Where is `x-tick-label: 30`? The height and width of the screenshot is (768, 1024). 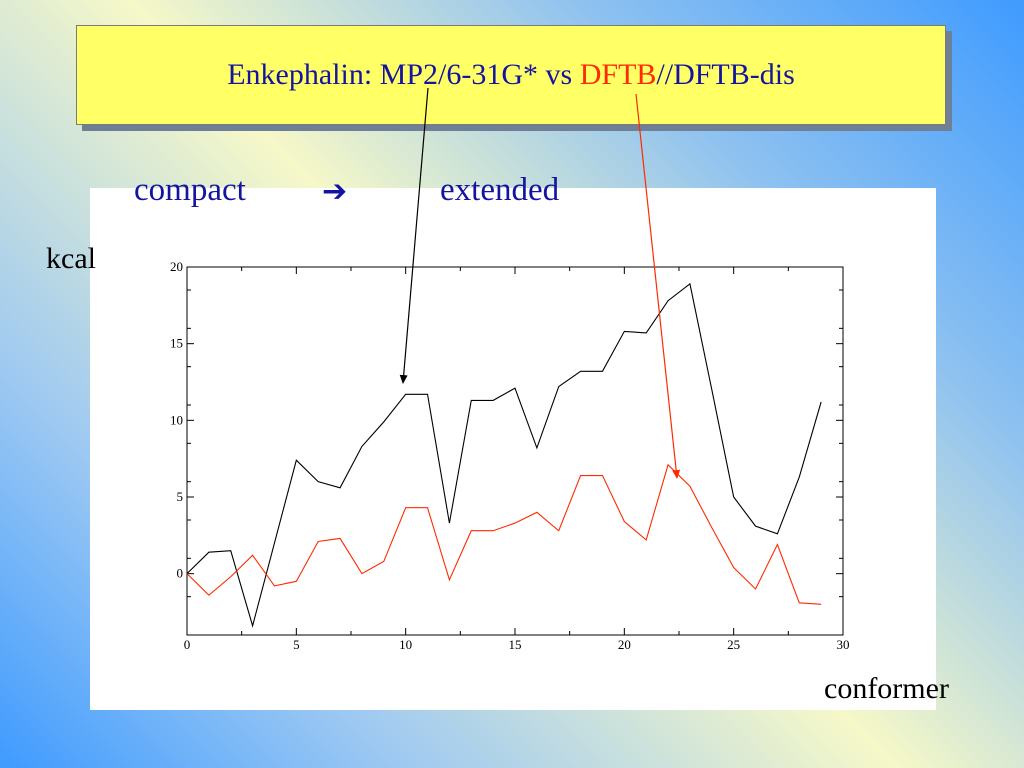 x-tick-label: 30 is located at coordinates (843, 644).